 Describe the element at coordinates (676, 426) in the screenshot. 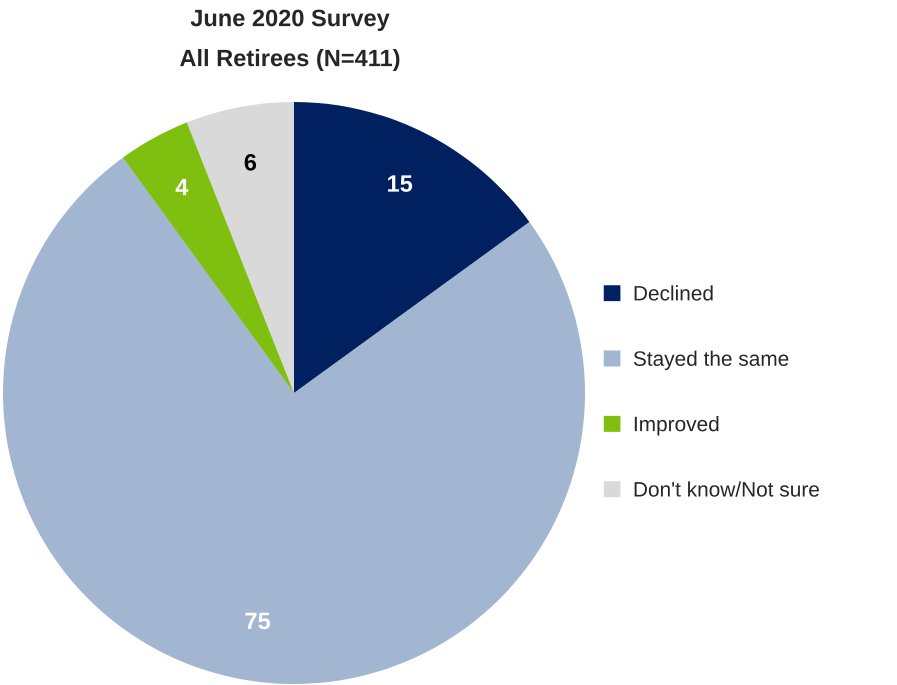

I see `legend-label: Improved` at that location.